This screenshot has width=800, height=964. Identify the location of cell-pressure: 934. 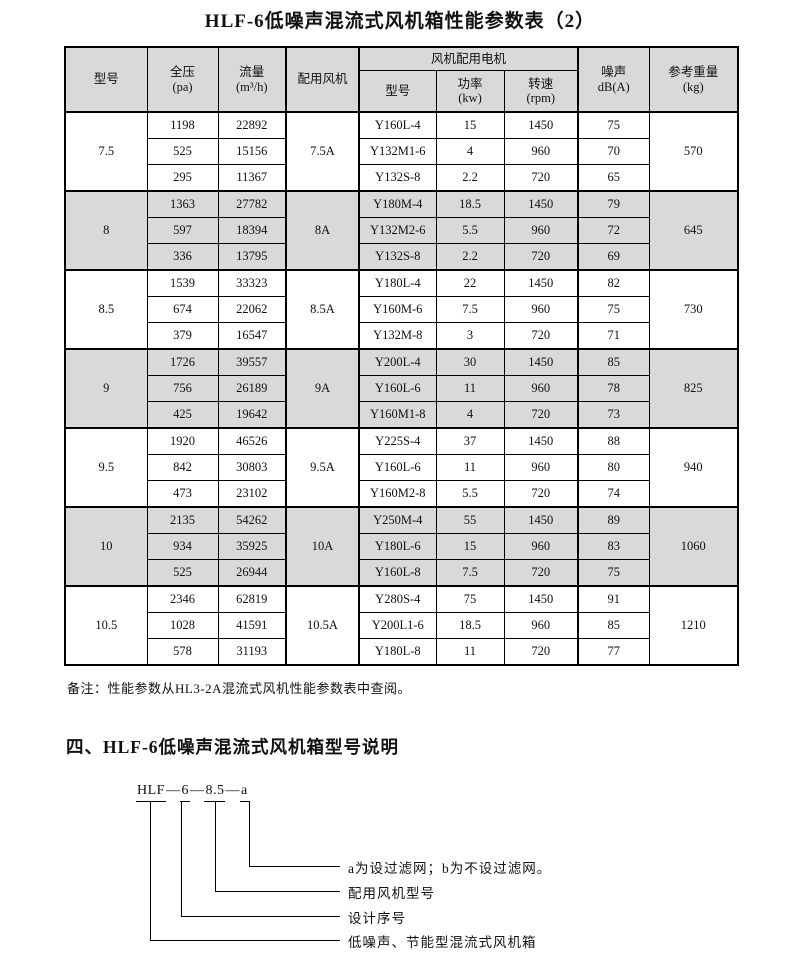
(182, 546).